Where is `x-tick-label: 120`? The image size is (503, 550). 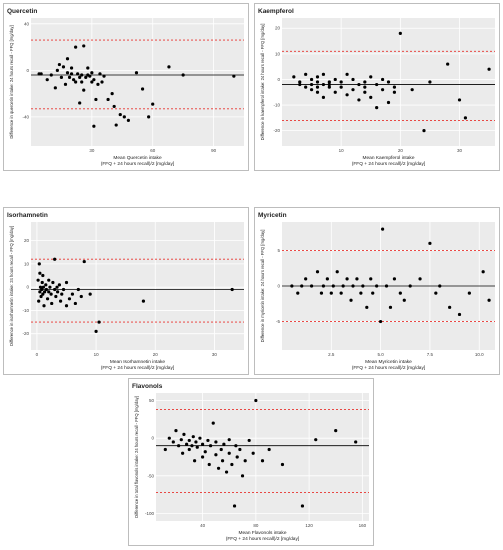 x-tick-label: 120 is located at coordinates (309, 525).